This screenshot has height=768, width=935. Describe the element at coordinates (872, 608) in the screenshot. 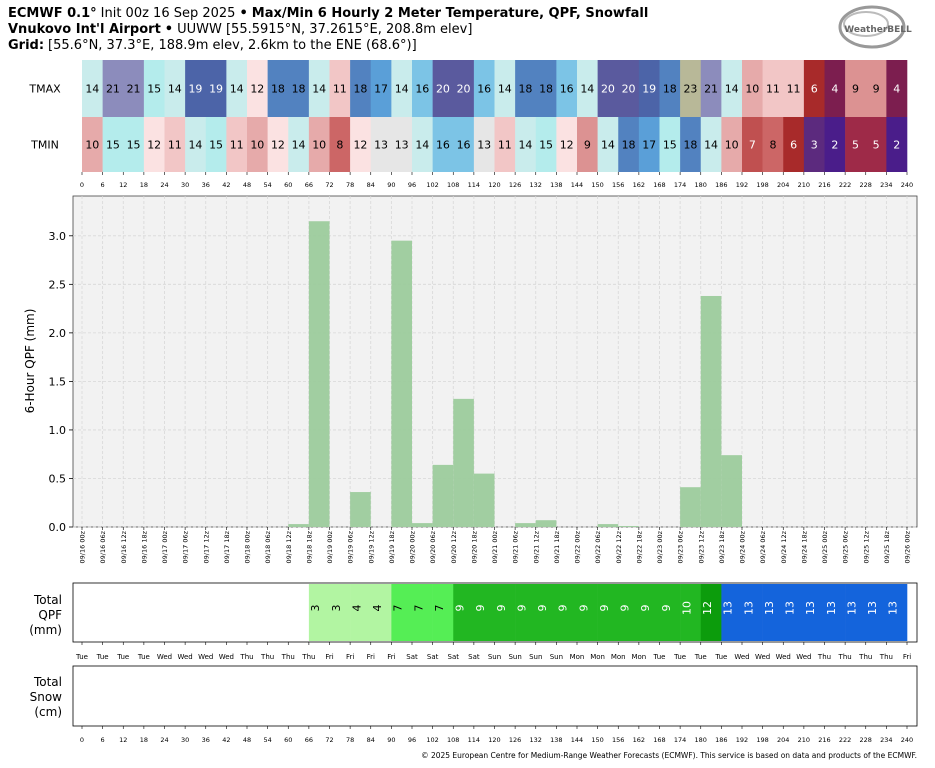

I see `total-qpf-label: 13` at that location.